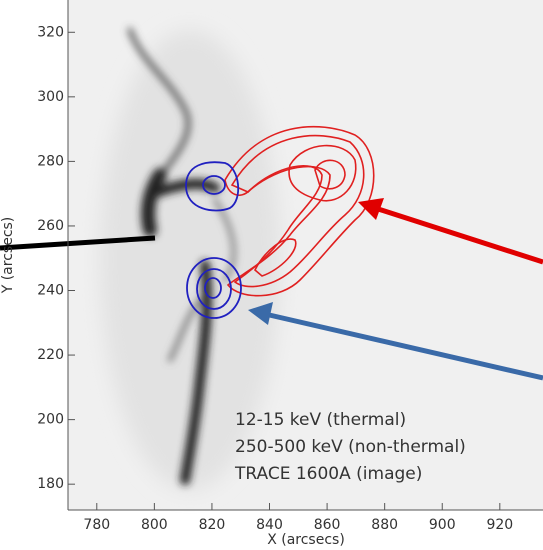 This screenshot has width=543, height=550. Describe the element at coordinates (50, 484) in the screenshot. I see `y-tick-label: 180` at that location.